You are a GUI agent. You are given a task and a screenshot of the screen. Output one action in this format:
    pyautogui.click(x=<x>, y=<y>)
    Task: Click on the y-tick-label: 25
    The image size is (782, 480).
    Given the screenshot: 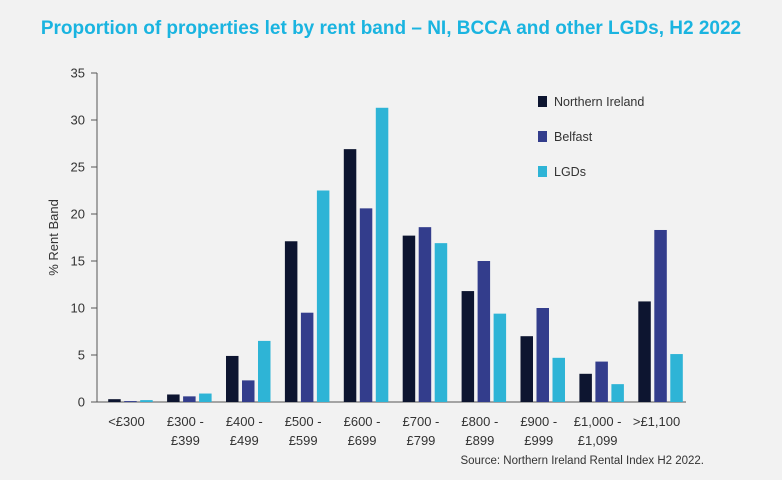 What is the action you would take?
    pyautogui.click(x=78, y=167)
    